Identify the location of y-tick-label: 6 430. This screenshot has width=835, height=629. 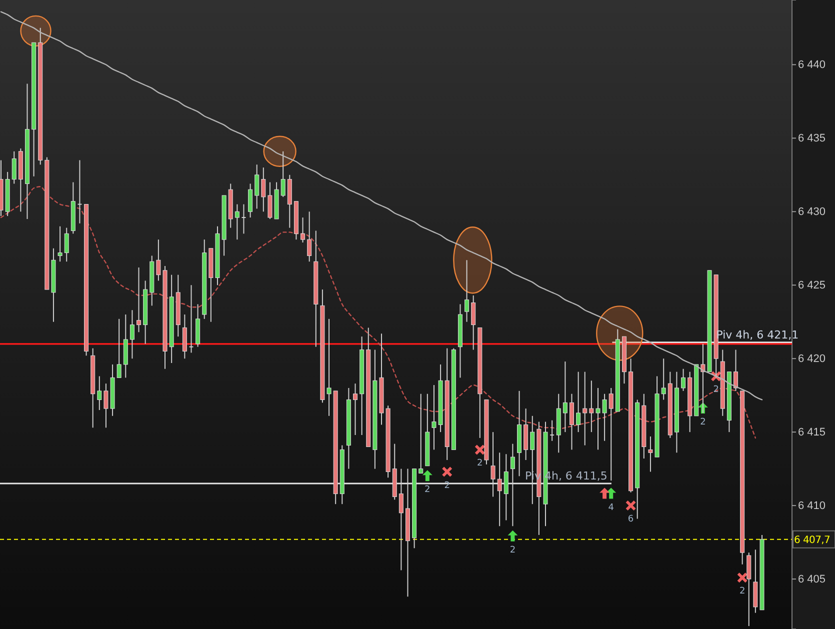
(812, 212).